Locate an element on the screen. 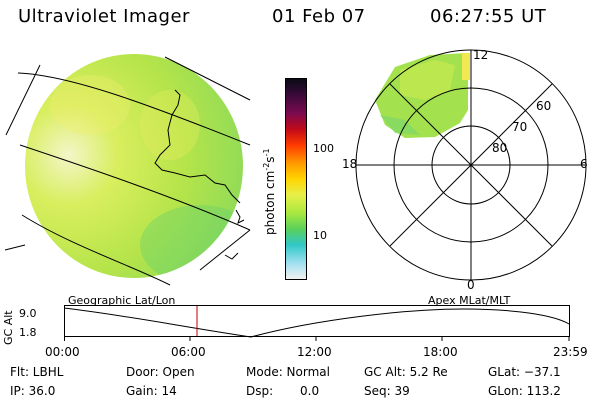 The height and width of the screenshot is (400, 600). timeline-ytick-9: 9.0 is located at coordinates (28, 313).